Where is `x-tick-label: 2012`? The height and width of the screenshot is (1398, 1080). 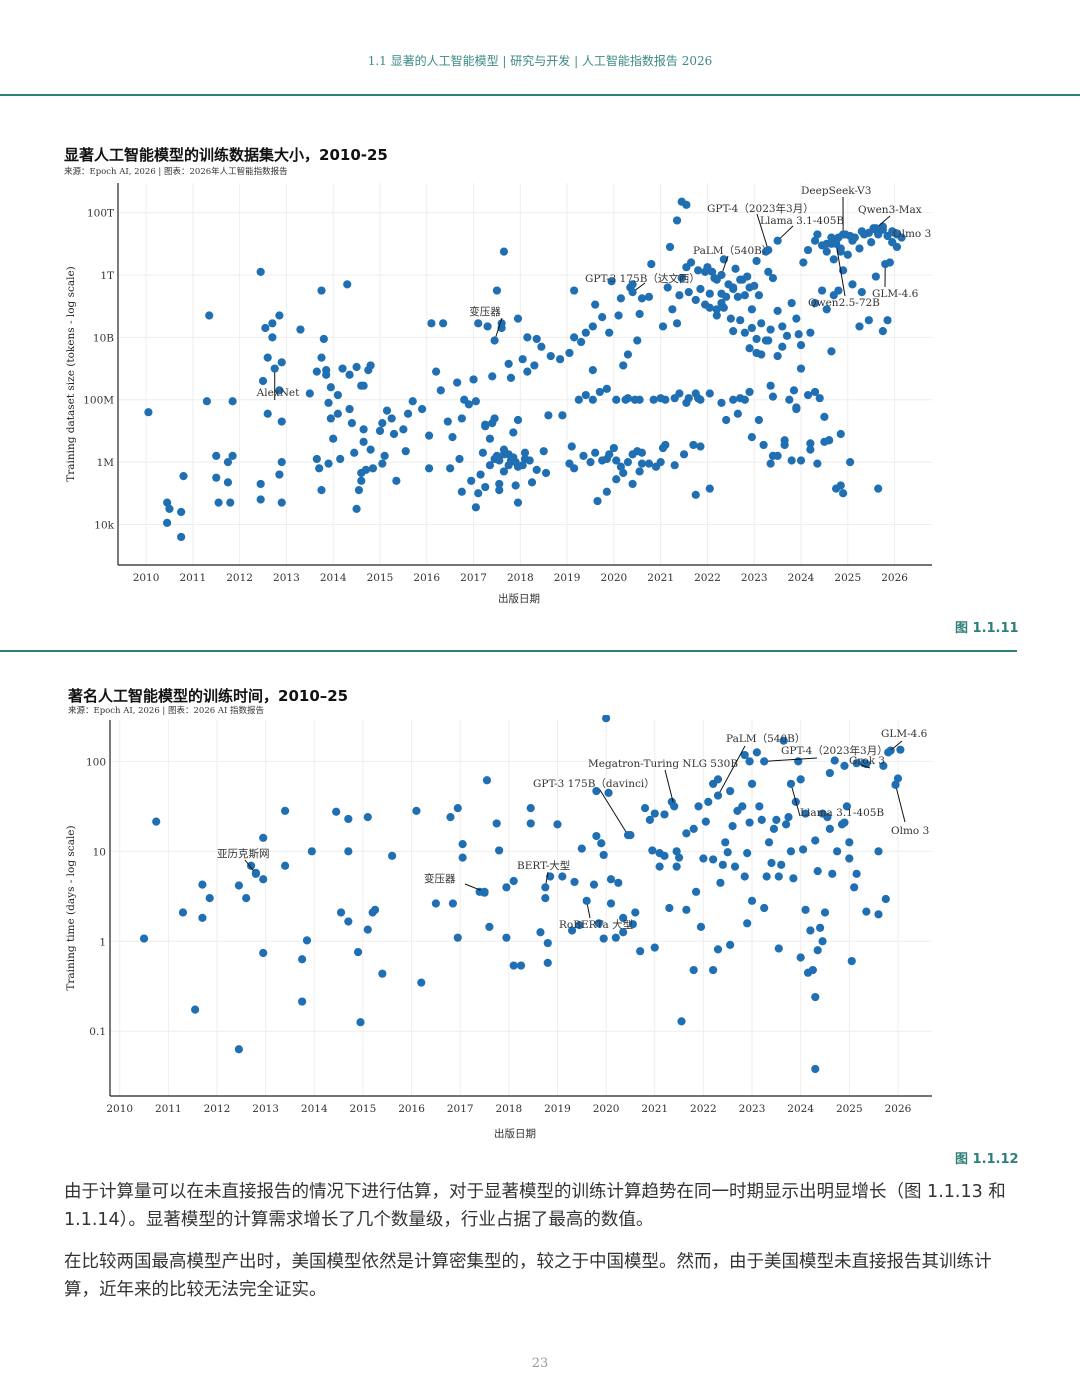
x-tick-label: 2012 is located at coordinates (239, 578).